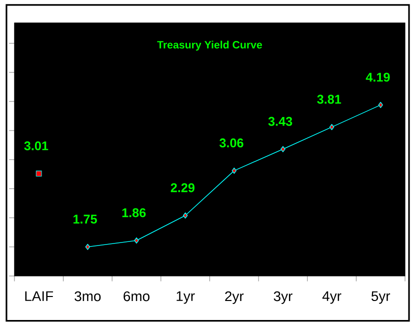 This screenshot has width=414, height=326. Describe the element at coordinates (182, 187) in the screenshot. I see `data-label: 2.29` at that location.